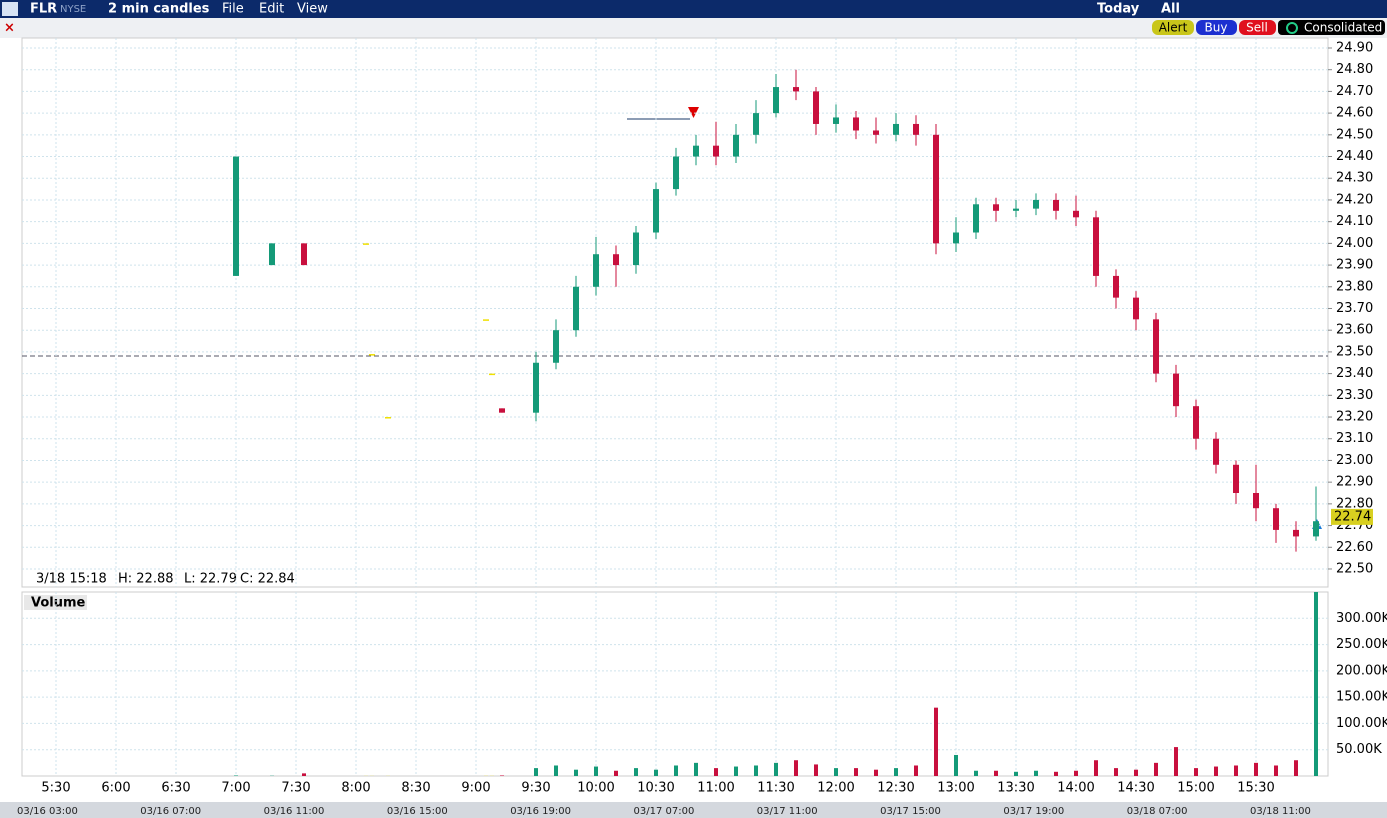 The height and width of the screenshot is (818, 1387). Describe the element at coordinates (1015, 788) in the screenshot. I see `x-tick-label: 13:30` at that location.